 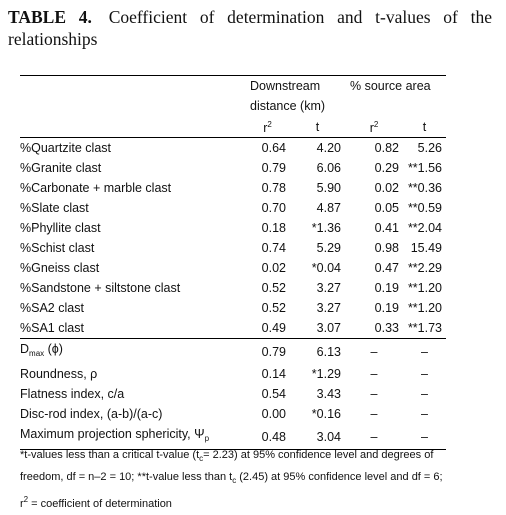 I want to click on table-row: Dmax (ϕ) 0.79 6.13 – –, so click(x=233, y=352).